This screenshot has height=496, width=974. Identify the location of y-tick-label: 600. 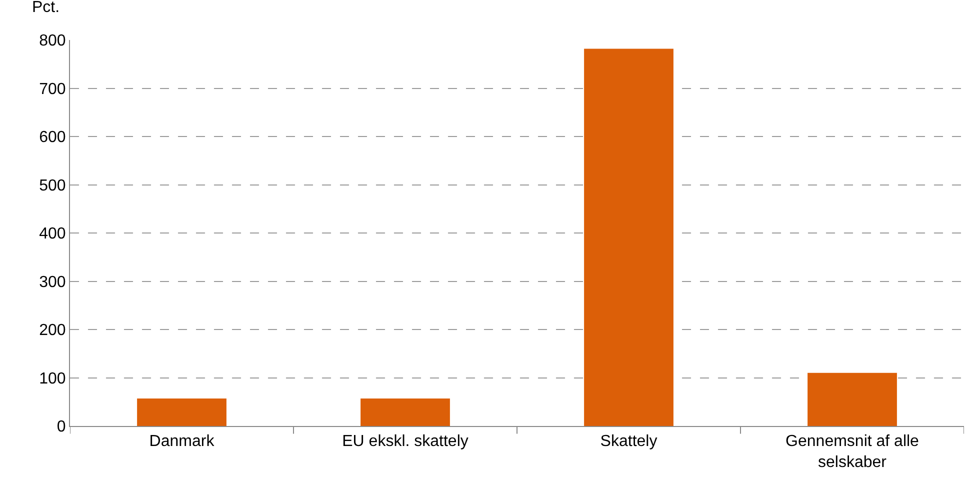
(52, 137).